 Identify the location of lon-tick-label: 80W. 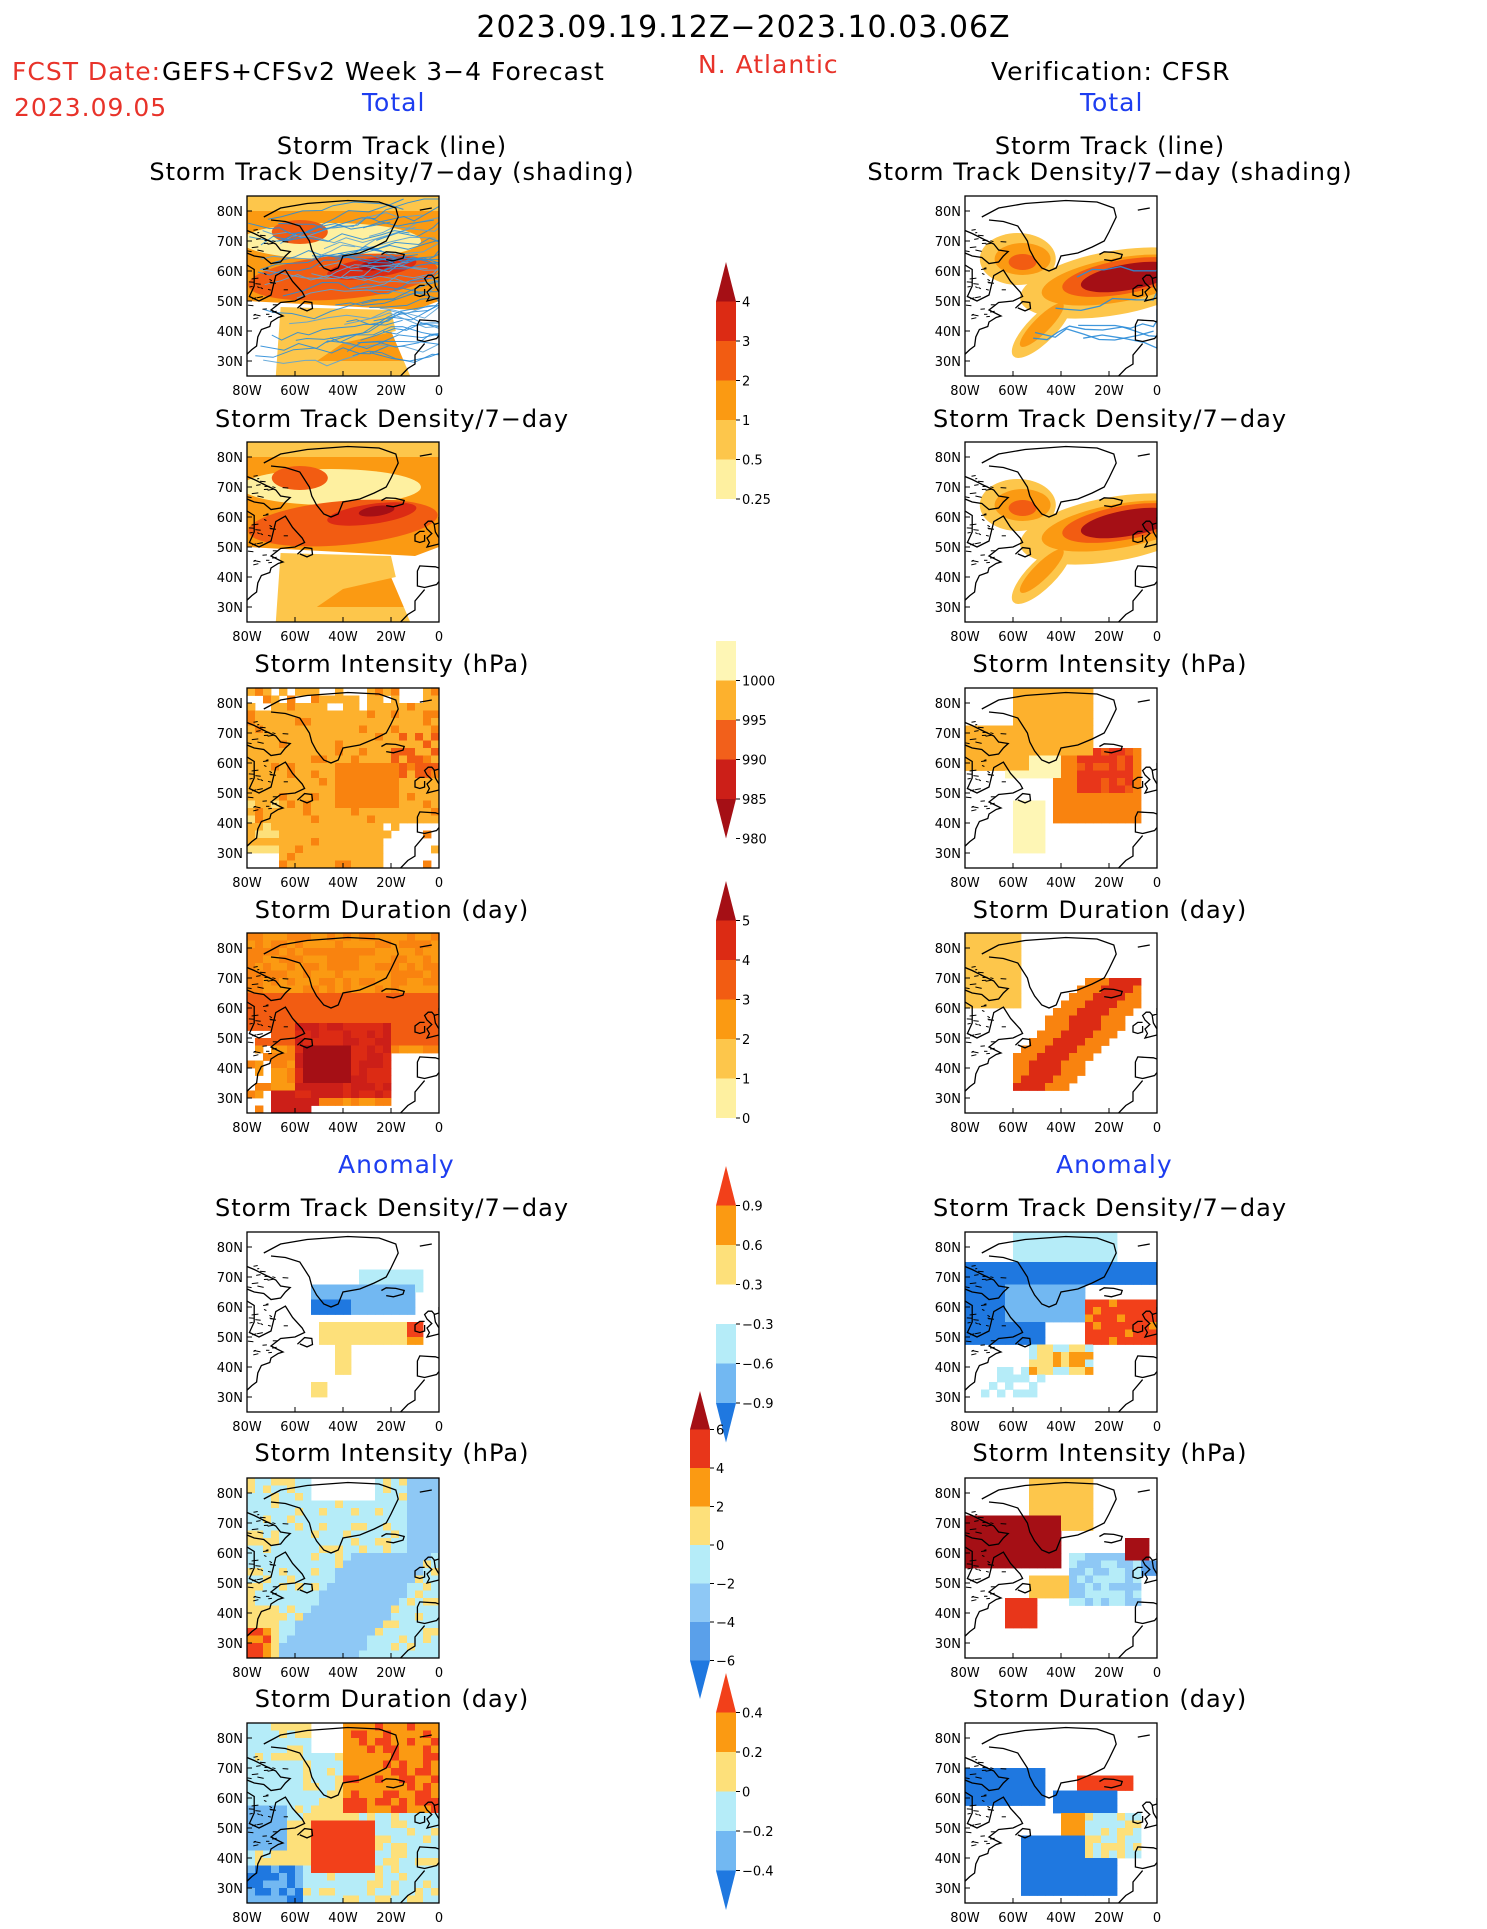
(247, 1918).